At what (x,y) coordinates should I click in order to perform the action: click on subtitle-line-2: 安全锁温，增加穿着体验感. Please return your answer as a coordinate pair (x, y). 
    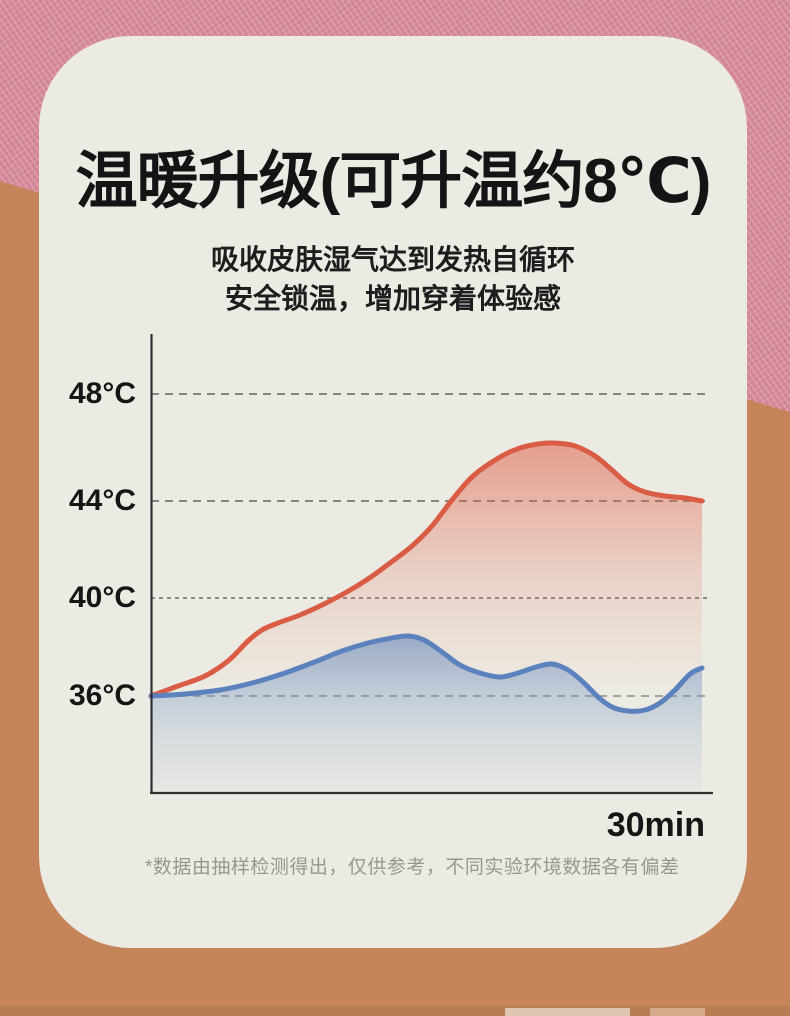
    Looking at the image, I should click on (392, 298).